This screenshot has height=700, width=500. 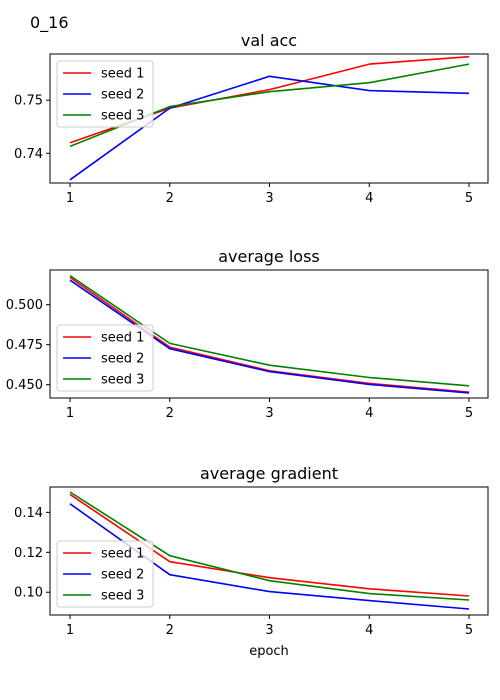 I want to click on subplot-title: average gradient, so click(x=269, y=473).